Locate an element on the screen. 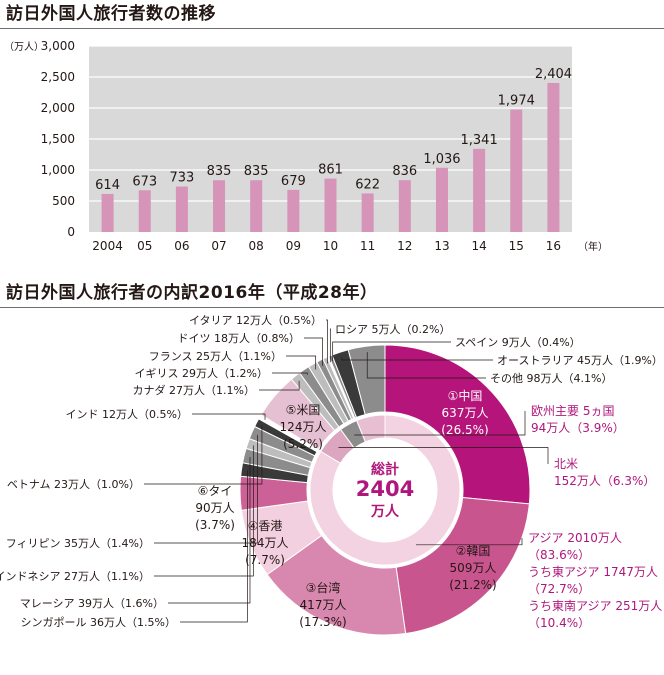  slice-label-thai: (3.7%) is located at coordinates (215, 525).